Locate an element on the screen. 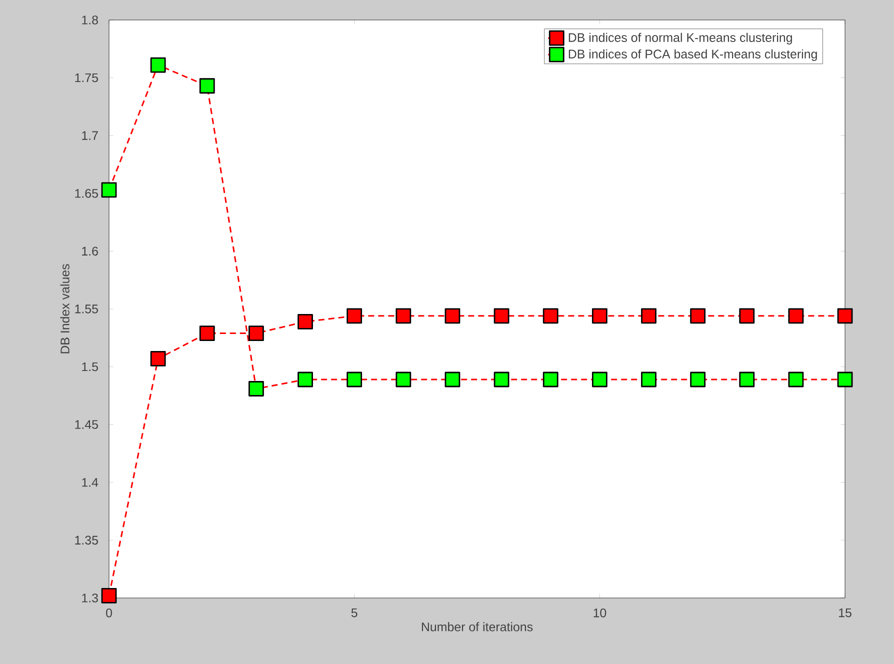 The width and height of the screenshot is (894, 664). legend-label: DB indices of PCA based K-means clustering is located at coordinates (692, 55).